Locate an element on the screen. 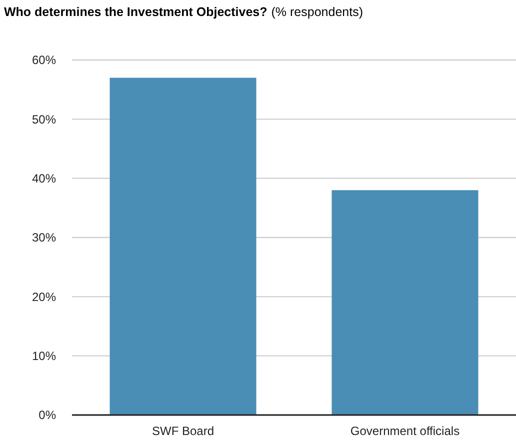 Image resolution: width=516 pixels, height=448 pixels. y-tick-label: 50% is located at coordinates (44, 119).